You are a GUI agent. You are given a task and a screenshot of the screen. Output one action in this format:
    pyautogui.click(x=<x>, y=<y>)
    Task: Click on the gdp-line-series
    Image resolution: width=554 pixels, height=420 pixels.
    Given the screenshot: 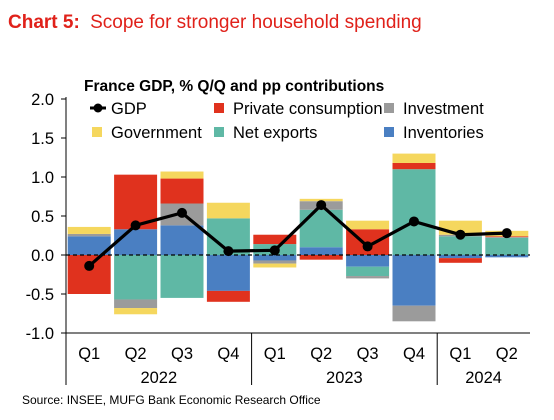 What is the action you would take?
    pyautogui.click(x=298, y=235)
    